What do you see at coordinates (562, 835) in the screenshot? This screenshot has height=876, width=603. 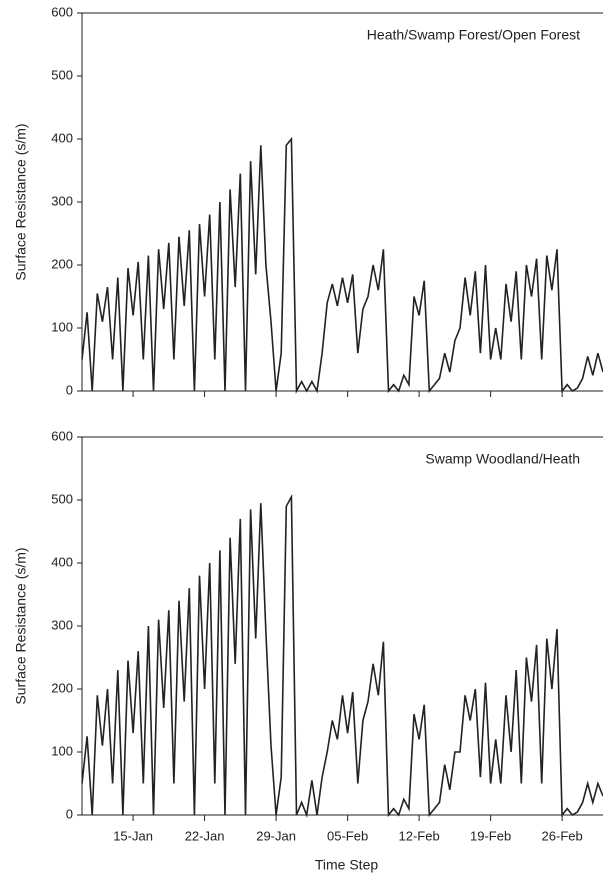 I see `x-tick-label: 26-Feb` at bounding box center [562, 835].